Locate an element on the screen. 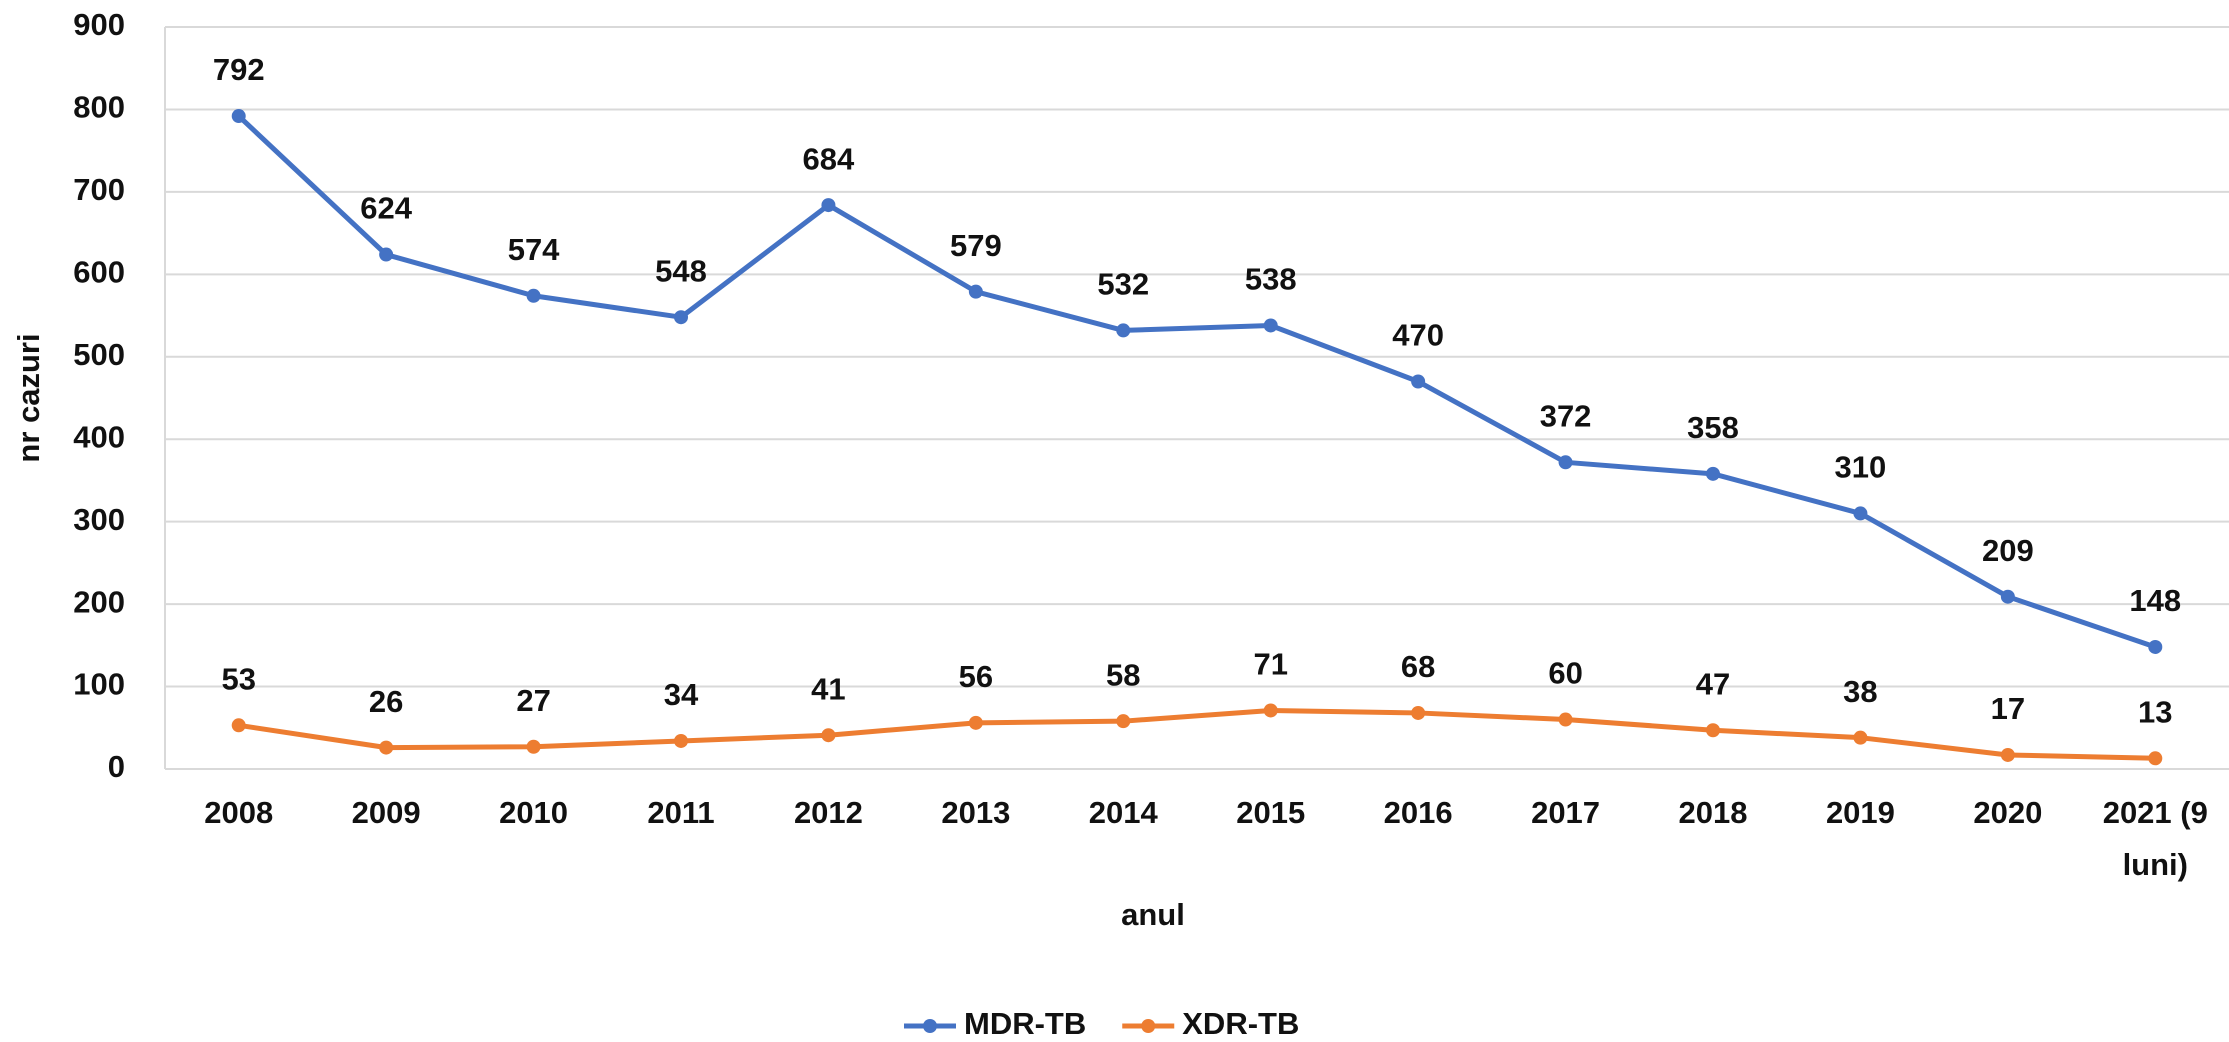 Image resolution: width=2229 pixels, height=1042 pixels. legend-label: XDR-TB is located at coordinates (1240, 1023).